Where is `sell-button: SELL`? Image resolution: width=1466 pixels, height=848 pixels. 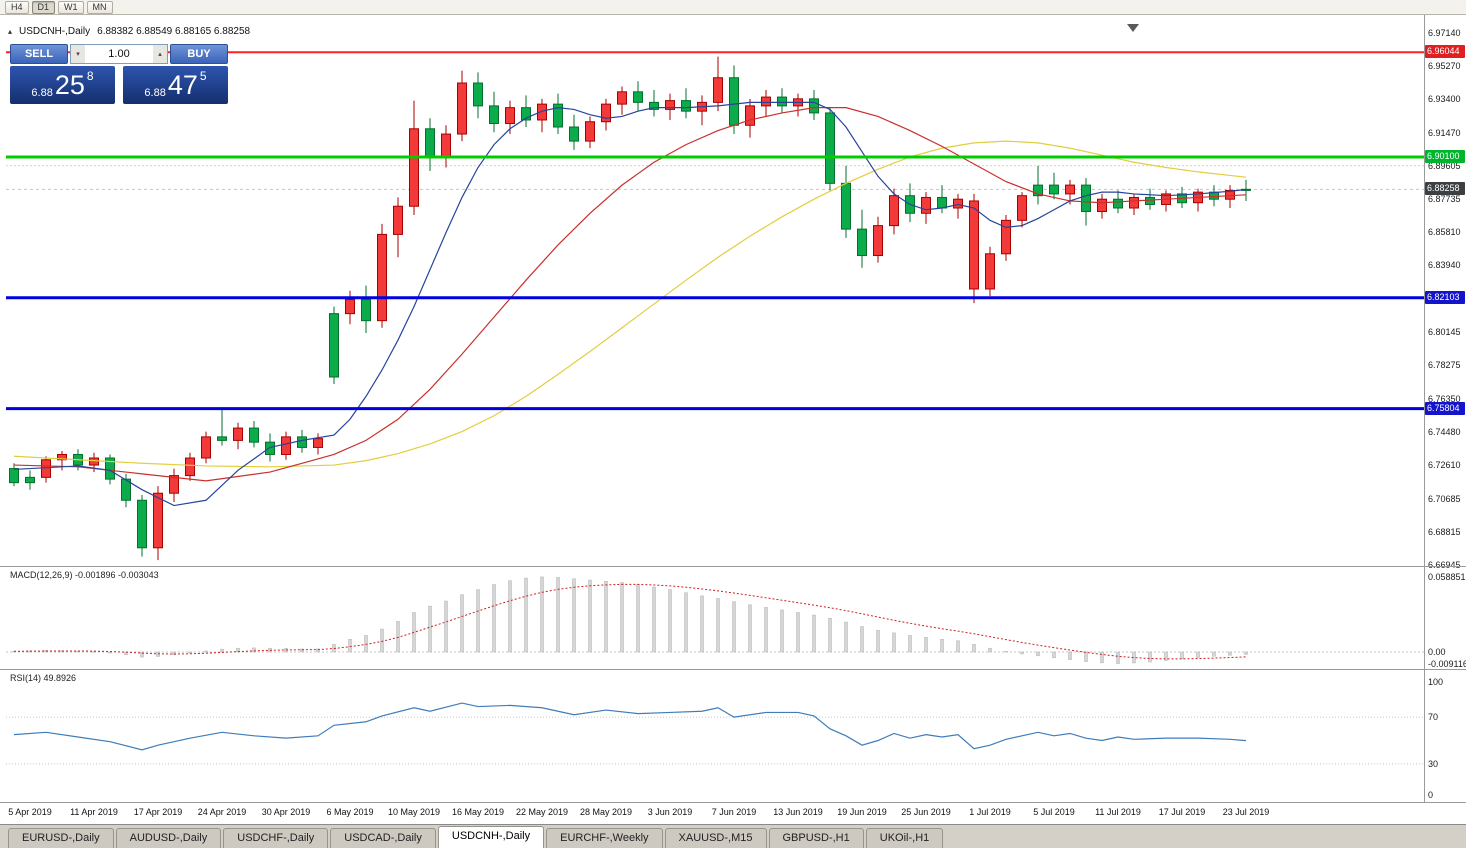
sell-button: SELL is located at coordinates (39, 54).